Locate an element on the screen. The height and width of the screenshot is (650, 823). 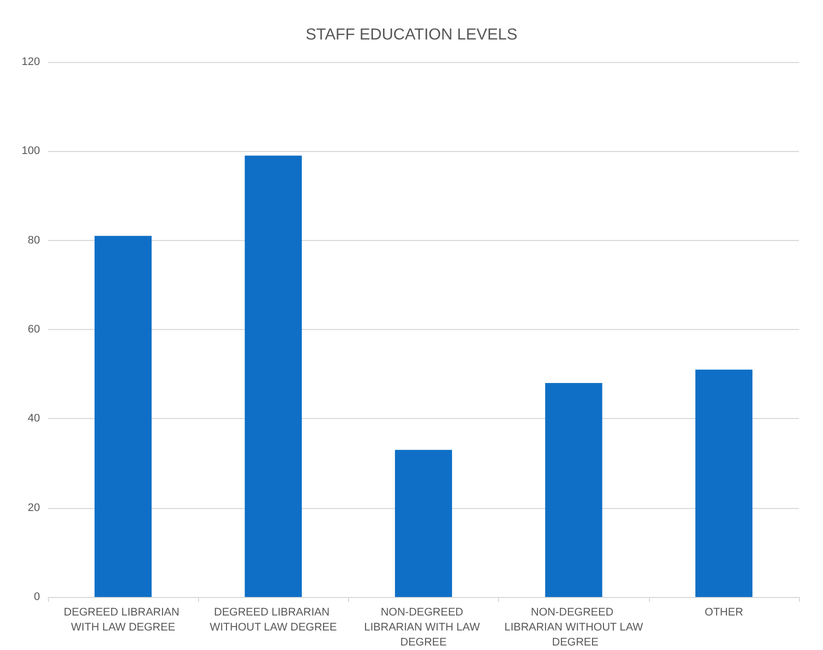
y-tick-label: 40 is located at coordinates (34, 418).